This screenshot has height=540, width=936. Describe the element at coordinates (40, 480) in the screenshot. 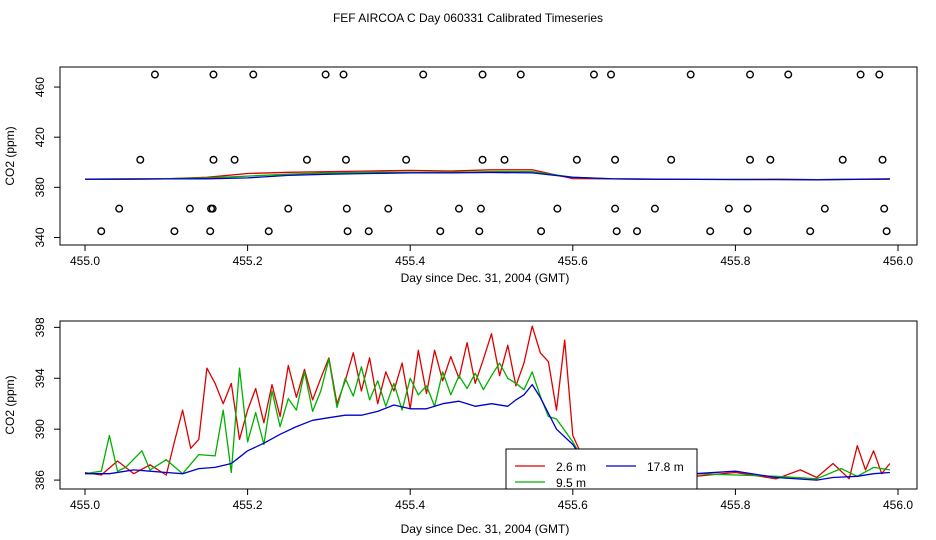

I see `y-tick-label: 386` at that location.